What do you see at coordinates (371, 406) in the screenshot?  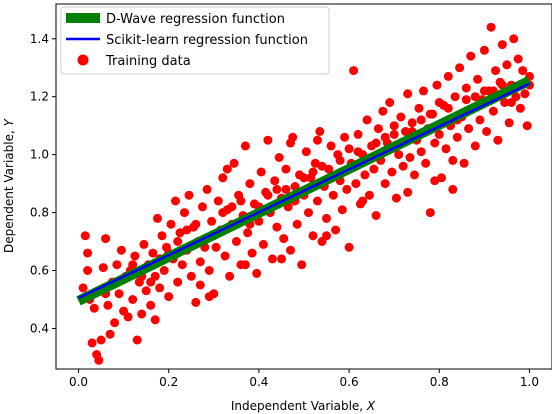 I see `x-axis-label-variable: X` at bounding box center [371, 406].